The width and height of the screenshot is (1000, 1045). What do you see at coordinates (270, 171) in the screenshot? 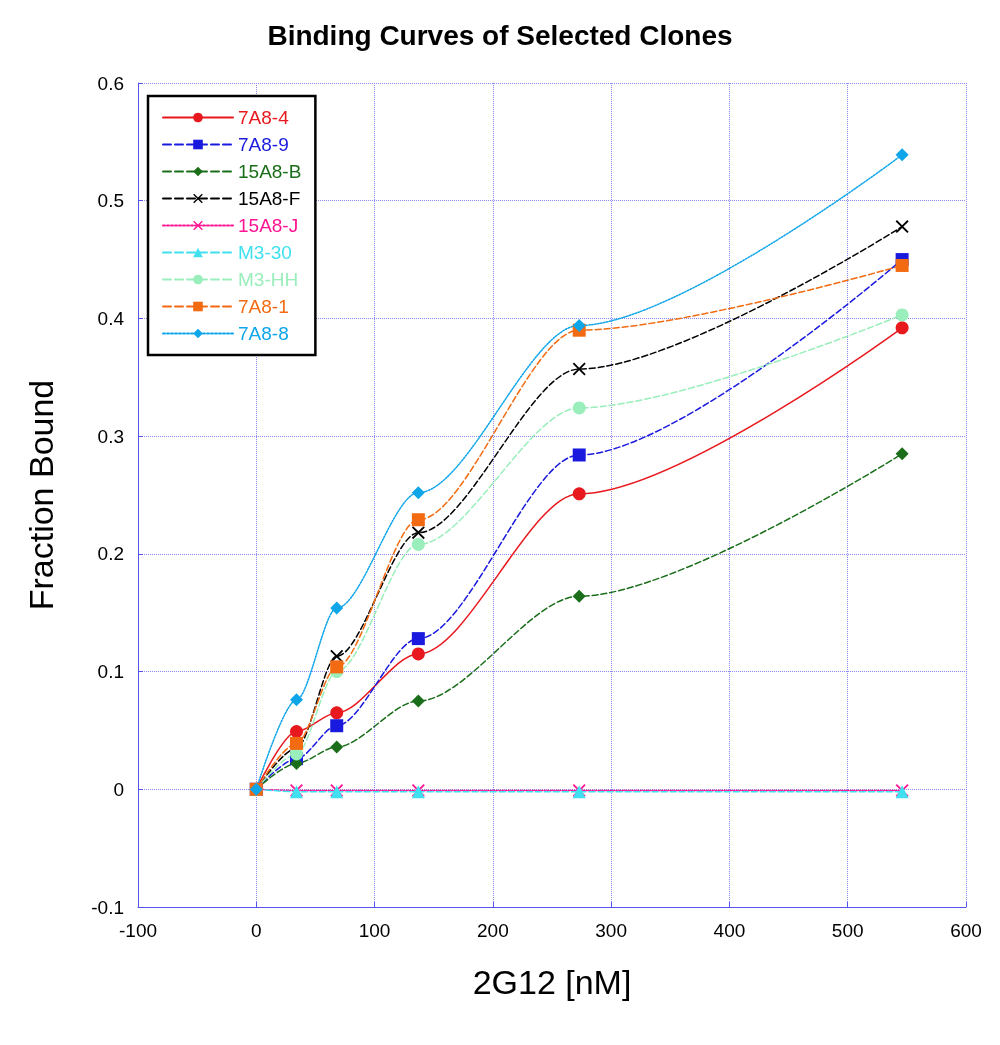
I see `legend-label: 15A8-B` at bounding box center [270, 171].